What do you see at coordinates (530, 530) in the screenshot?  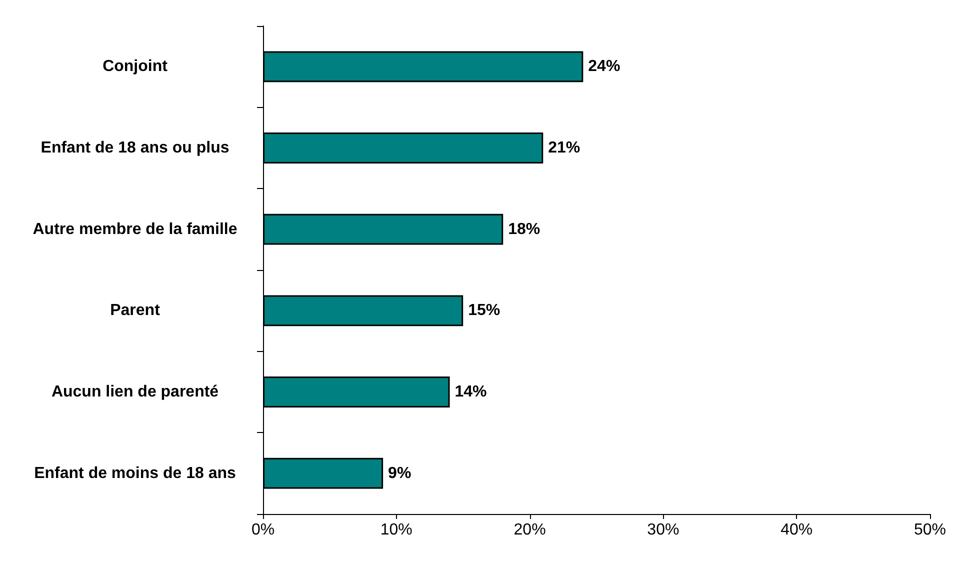 I see `x-tick-label: 20%` at bounding box center [530, 530].